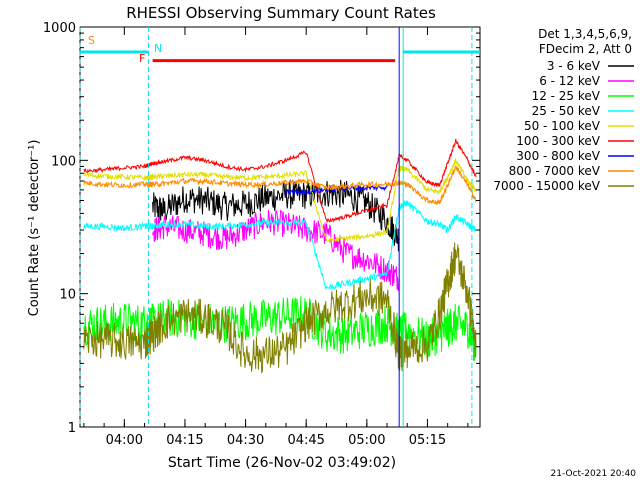  I want to click on legend-label: 12 - 25 keV, so click(566, 96).